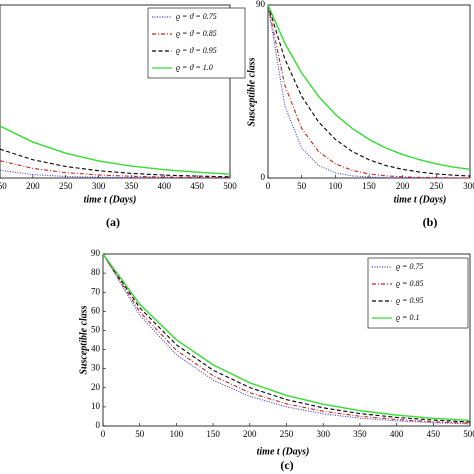 The height and width of the screenshot is (474, 474). Describe the element at coordinates (96, 387) in the screenshot. I see `y-tick-label: 20` at that location.